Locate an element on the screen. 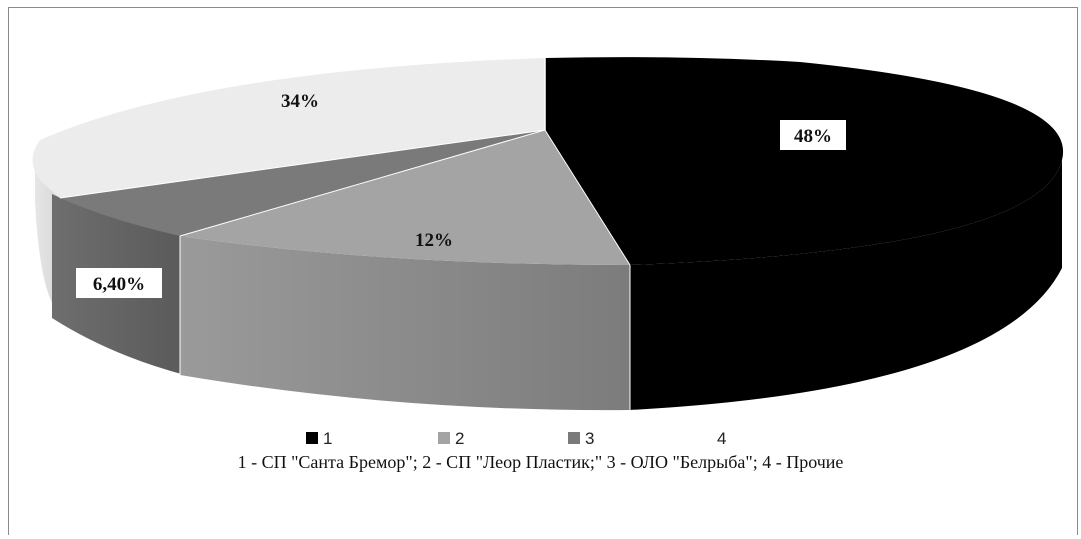 The height and width of the screenshot is (539, 1081). slice-2-label: 12% is located at coordinates (434, 240).